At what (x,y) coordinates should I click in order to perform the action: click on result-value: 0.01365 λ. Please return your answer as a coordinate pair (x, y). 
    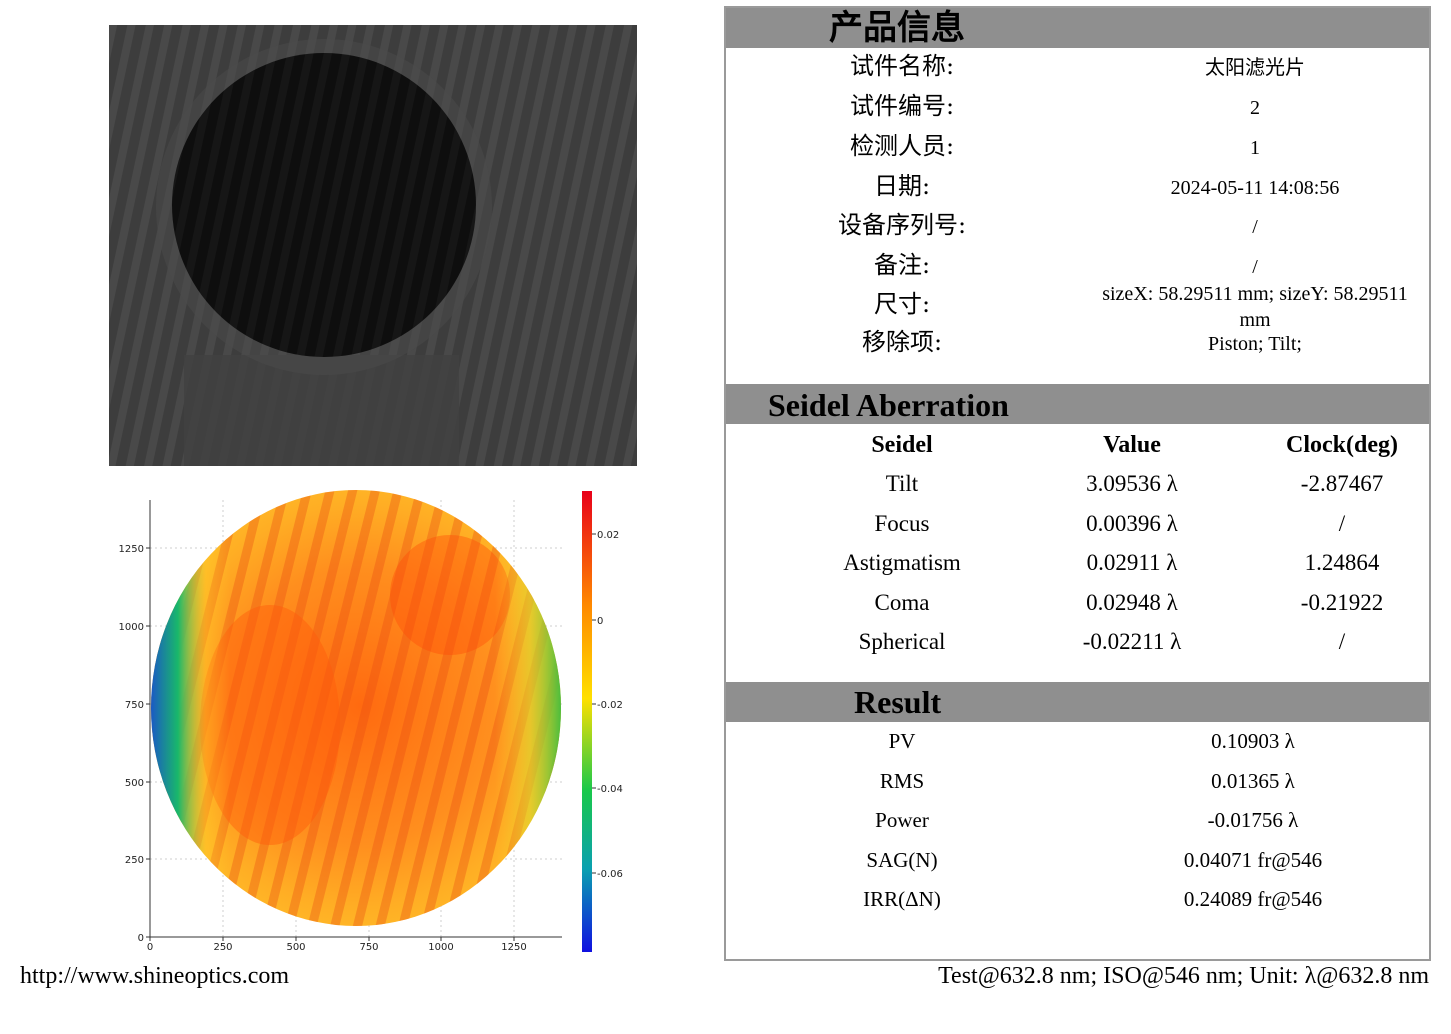
    Looking at the image, I should click on (1253, 780).